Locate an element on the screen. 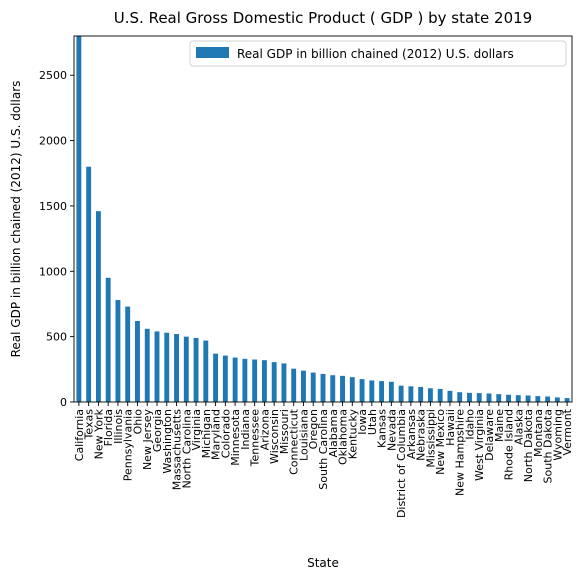  bar-texas is located at coordinates (89, 284).